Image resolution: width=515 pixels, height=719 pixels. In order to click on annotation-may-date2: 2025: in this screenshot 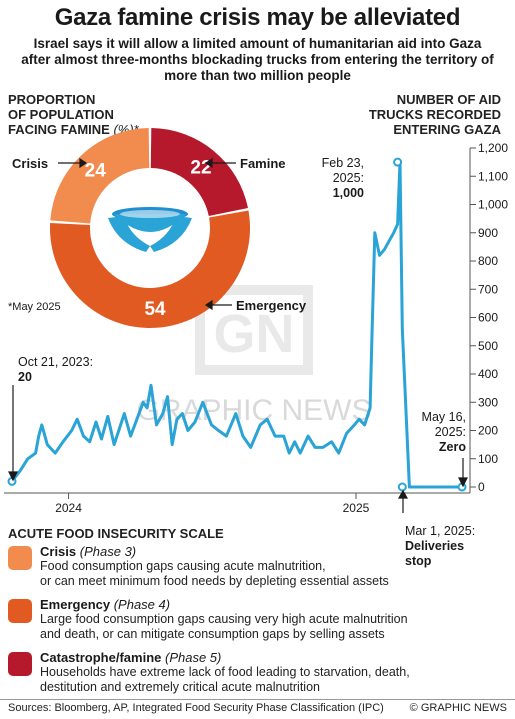, I will do `click(450, 432)`.